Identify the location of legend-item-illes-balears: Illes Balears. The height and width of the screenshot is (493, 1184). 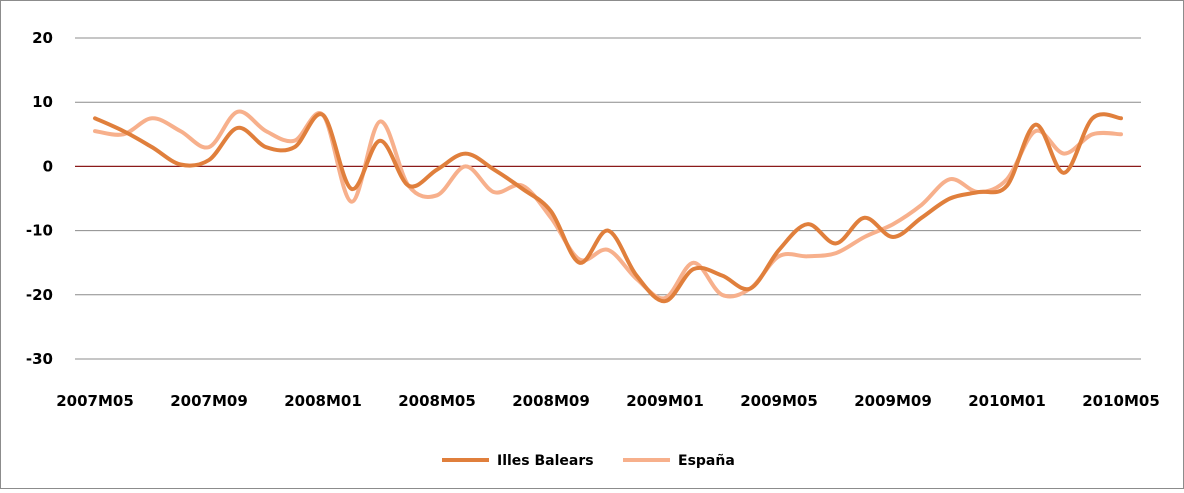
(518, 461).